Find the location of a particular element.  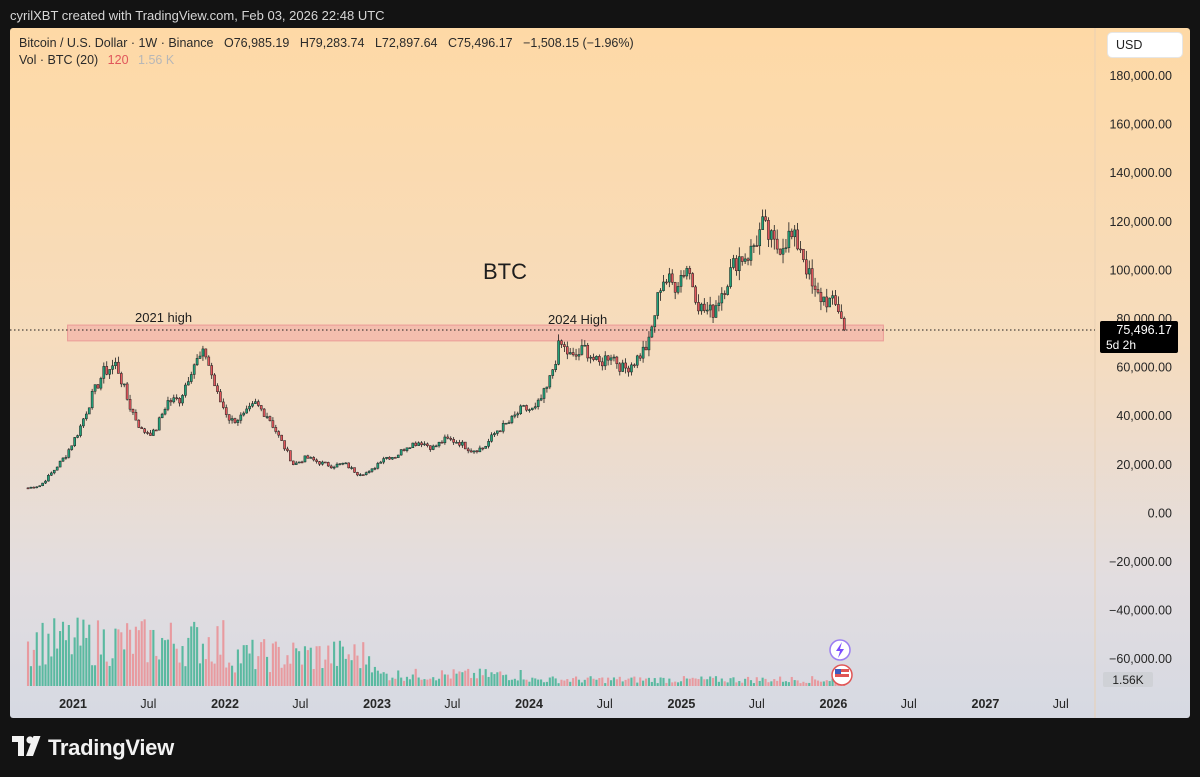

currency-button: USD is located at coordinates (1145, 45).